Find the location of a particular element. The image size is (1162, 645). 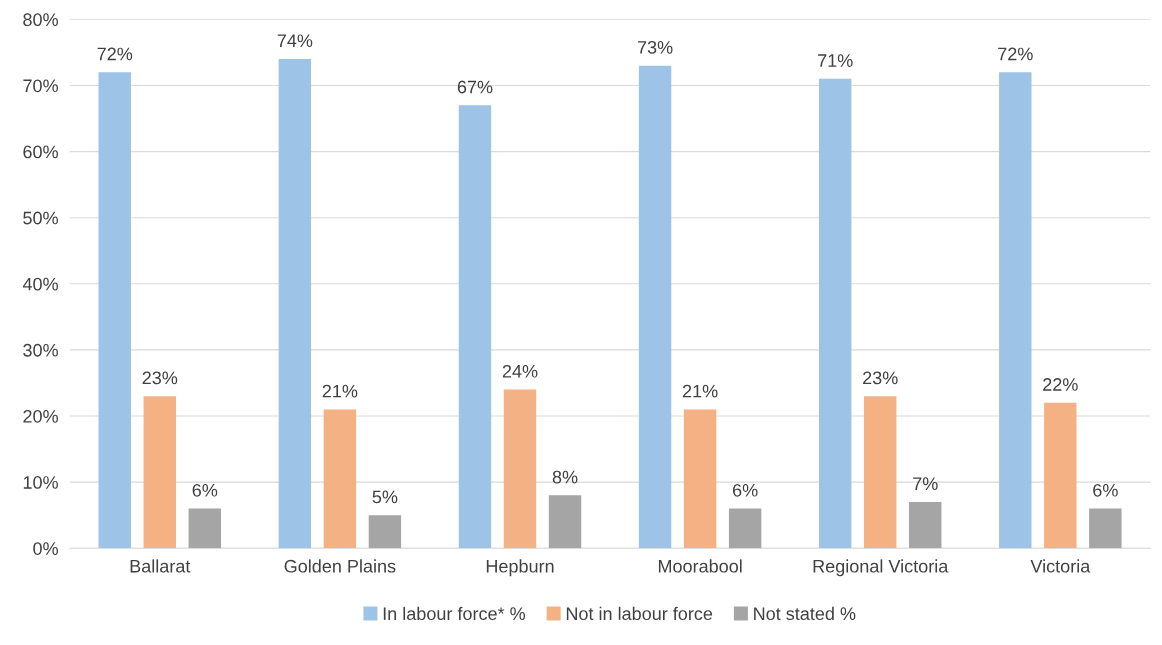

data-label: 74% is located at coordinates (295, 41).